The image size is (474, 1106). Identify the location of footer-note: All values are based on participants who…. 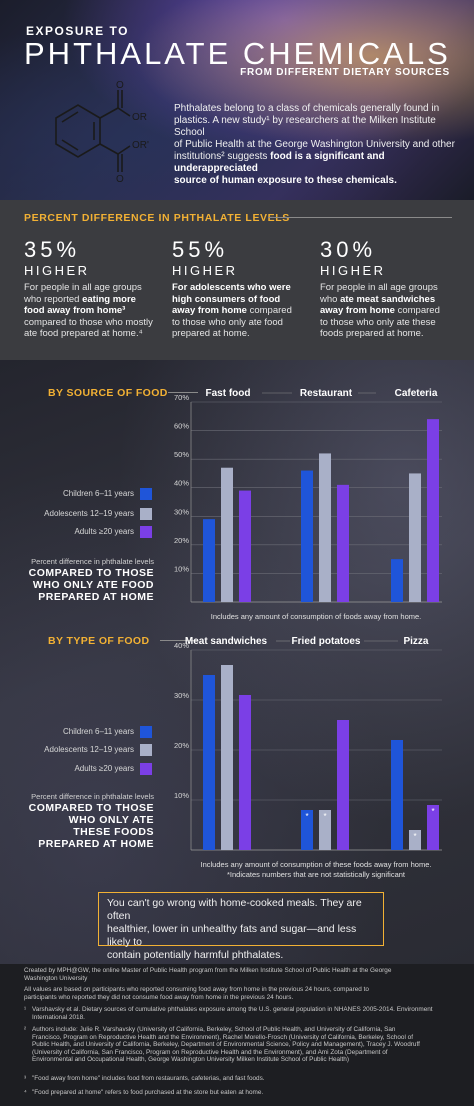
(238, 993).